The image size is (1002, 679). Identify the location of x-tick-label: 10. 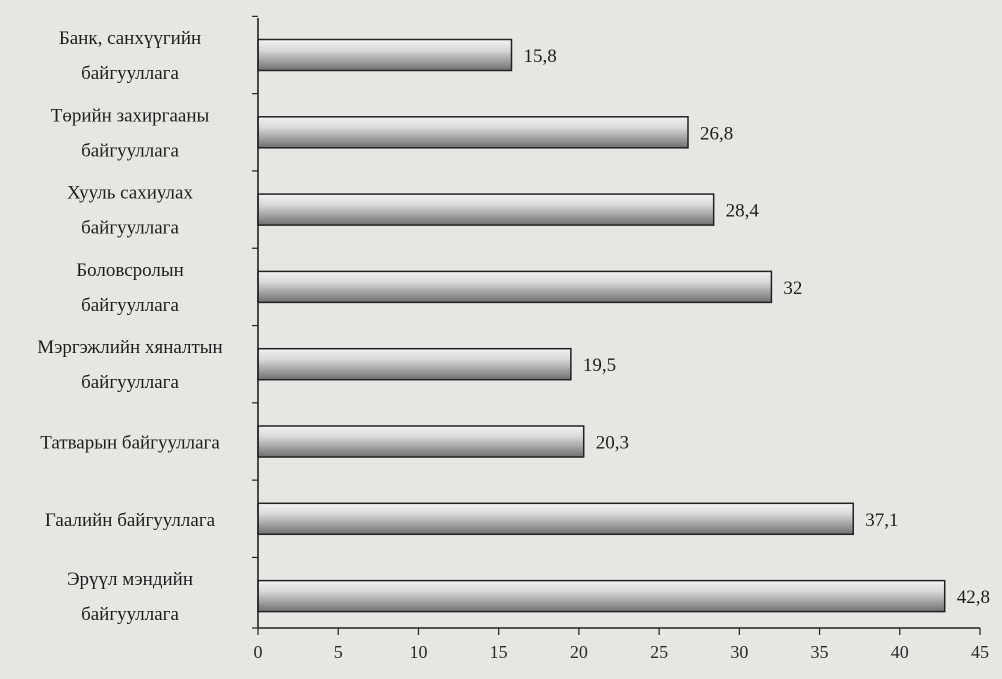
(418, 652).